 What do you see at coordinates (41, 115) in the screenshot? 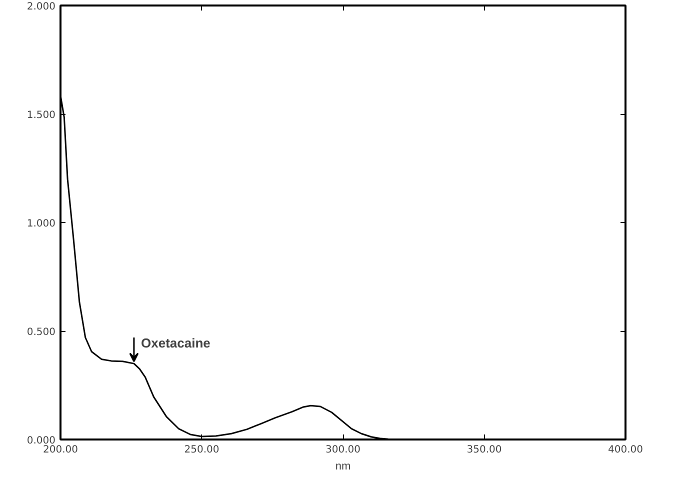
I see `y-tick-label: 1.500` at bounding box center [41, 115].